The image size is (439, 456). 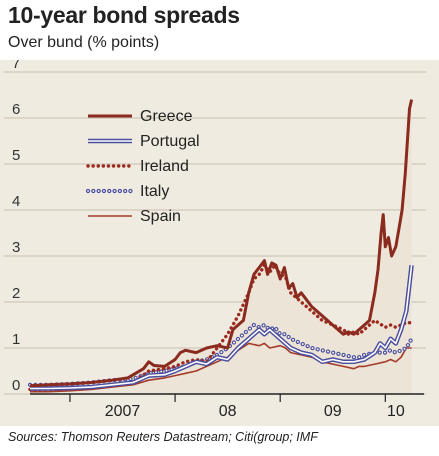 What do you see at coordinates (221, 367) in the screenshot?
I see `series-line` at bounding box center [221, 367].